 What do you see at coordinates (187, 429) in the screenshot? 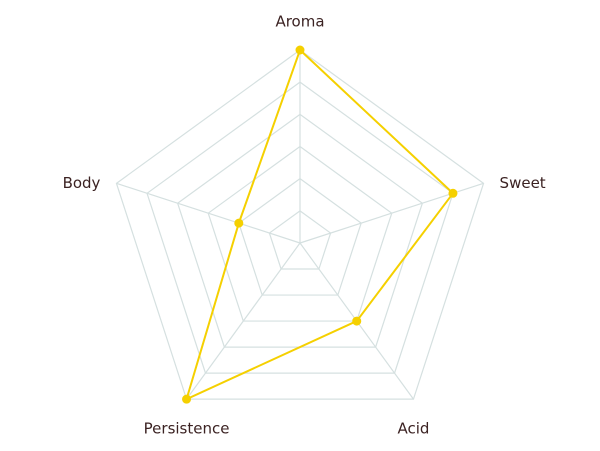
I see `axis-label: Persistence` at bounding box center [187, 429].